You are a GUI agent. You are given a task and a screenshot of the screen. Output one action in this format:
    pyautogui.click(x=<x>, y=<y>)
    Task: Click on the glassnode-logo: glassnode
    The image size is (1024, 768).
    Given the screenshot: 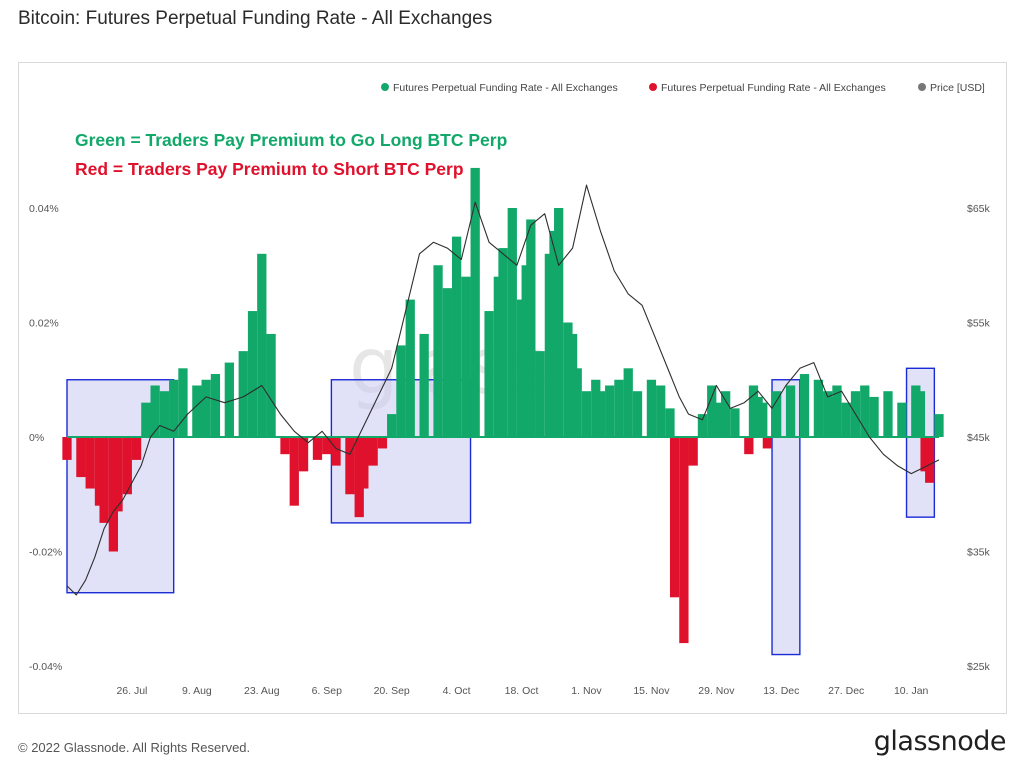 What is the action you would take?
    pyautogui.click(x=940, y=741)
    